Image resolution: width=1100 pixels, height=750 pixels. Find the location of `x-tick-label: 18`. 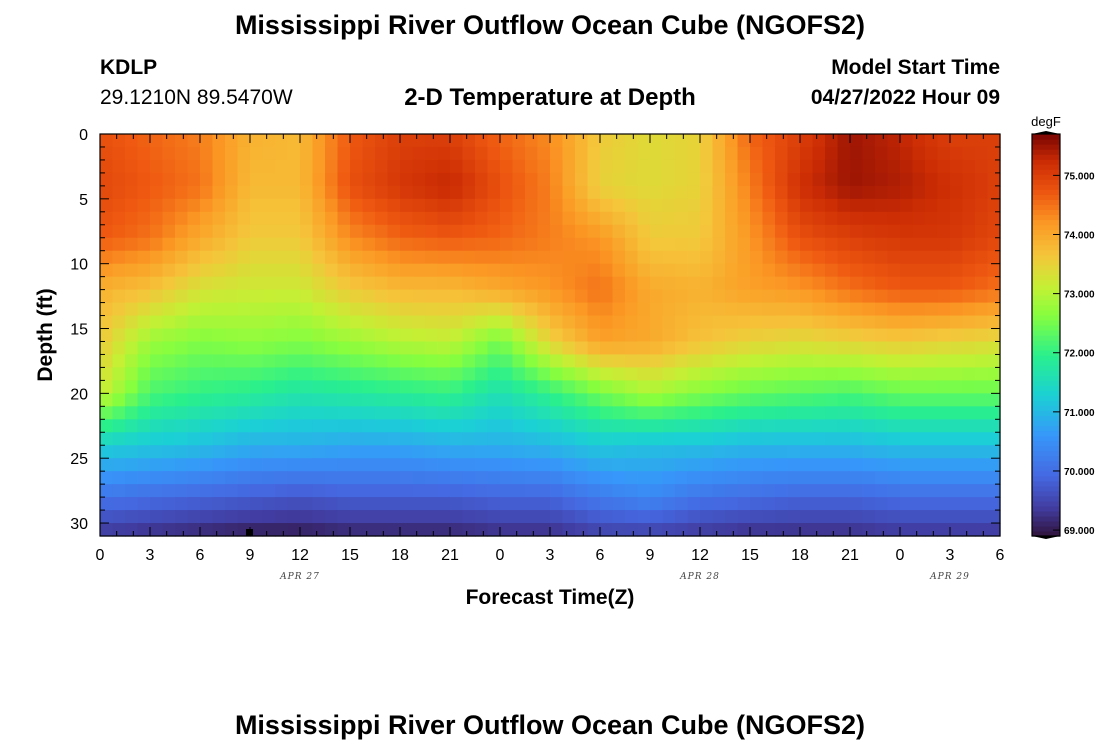

x-tick-label: 18 is located at coordinates (400, 555).